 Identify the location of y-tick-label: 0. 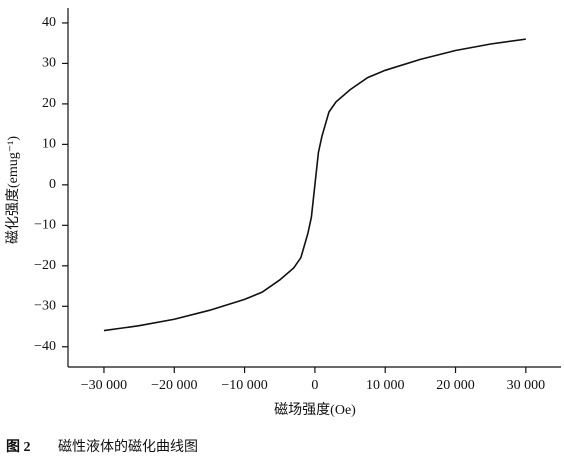
(52, 184).